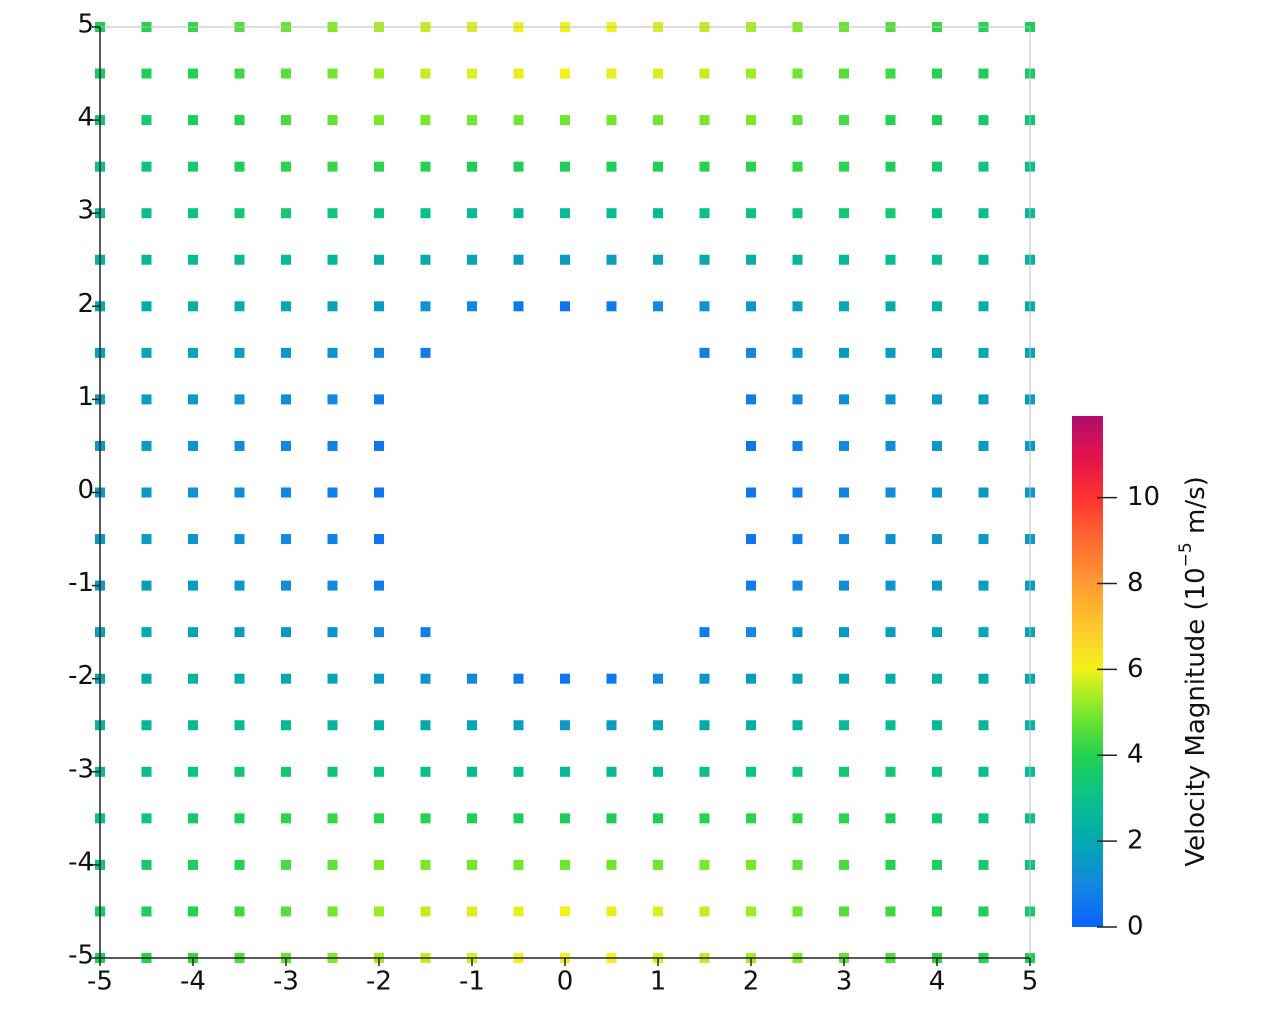 This screenshot has height=1024, width=1280. What do you see at coordinates (85, 211) in the screenshot?
I see `y-tick-label: 3` at bounding box center [85, 211].